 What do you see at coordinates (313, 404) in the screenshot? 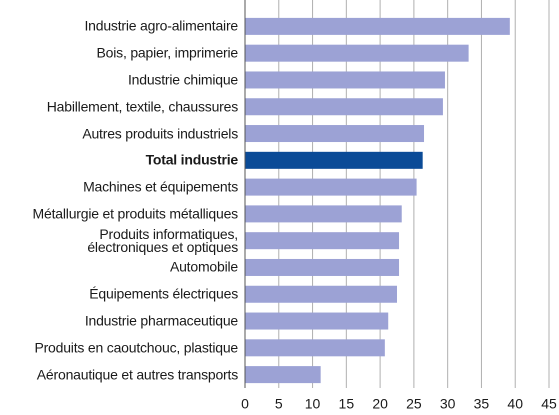
I see `x-tick-label: 10` at bounding box center [313, 404].